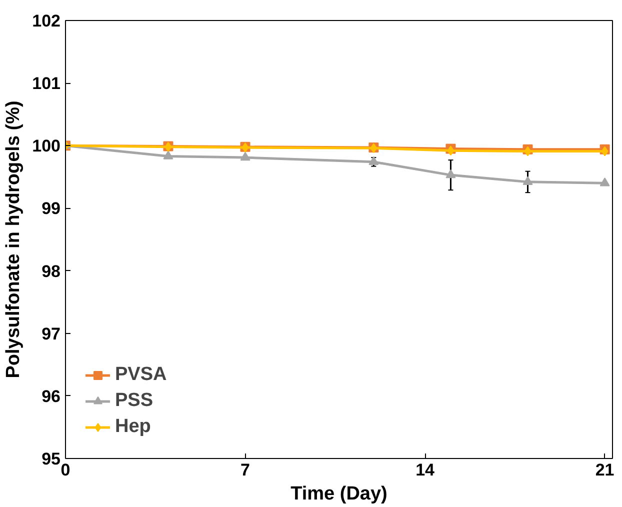  What do you see at coordinates (134, 401) in the screenshot?
I see `legend-label: PSS` at bounding box center [134, 401].